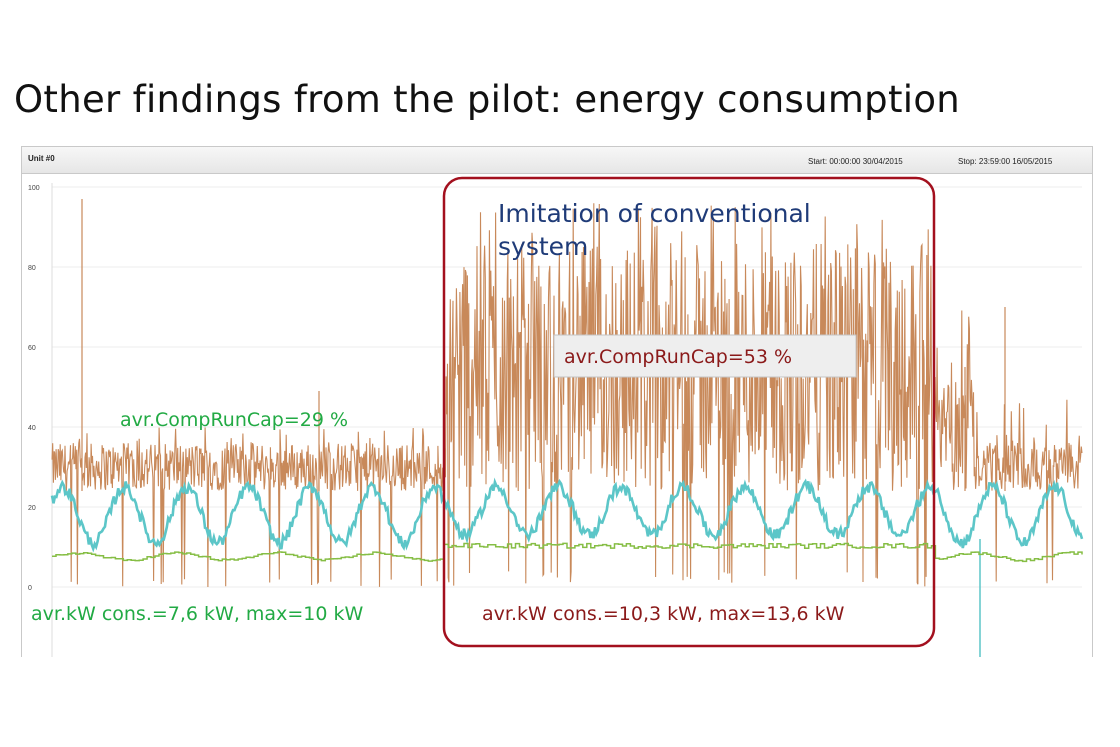 The width and height of the screenshot is (1120, 747). What do you see at coordinates (32, 268) in the screenshot?
I see `y-tick-label: 80` at bounding box center [32, 268].